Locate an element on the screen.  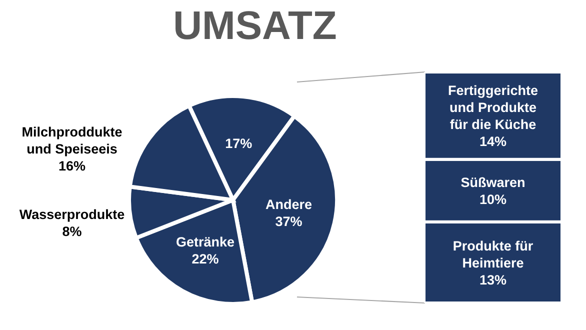
data-label: 14% is located at coordinates (493, 141).